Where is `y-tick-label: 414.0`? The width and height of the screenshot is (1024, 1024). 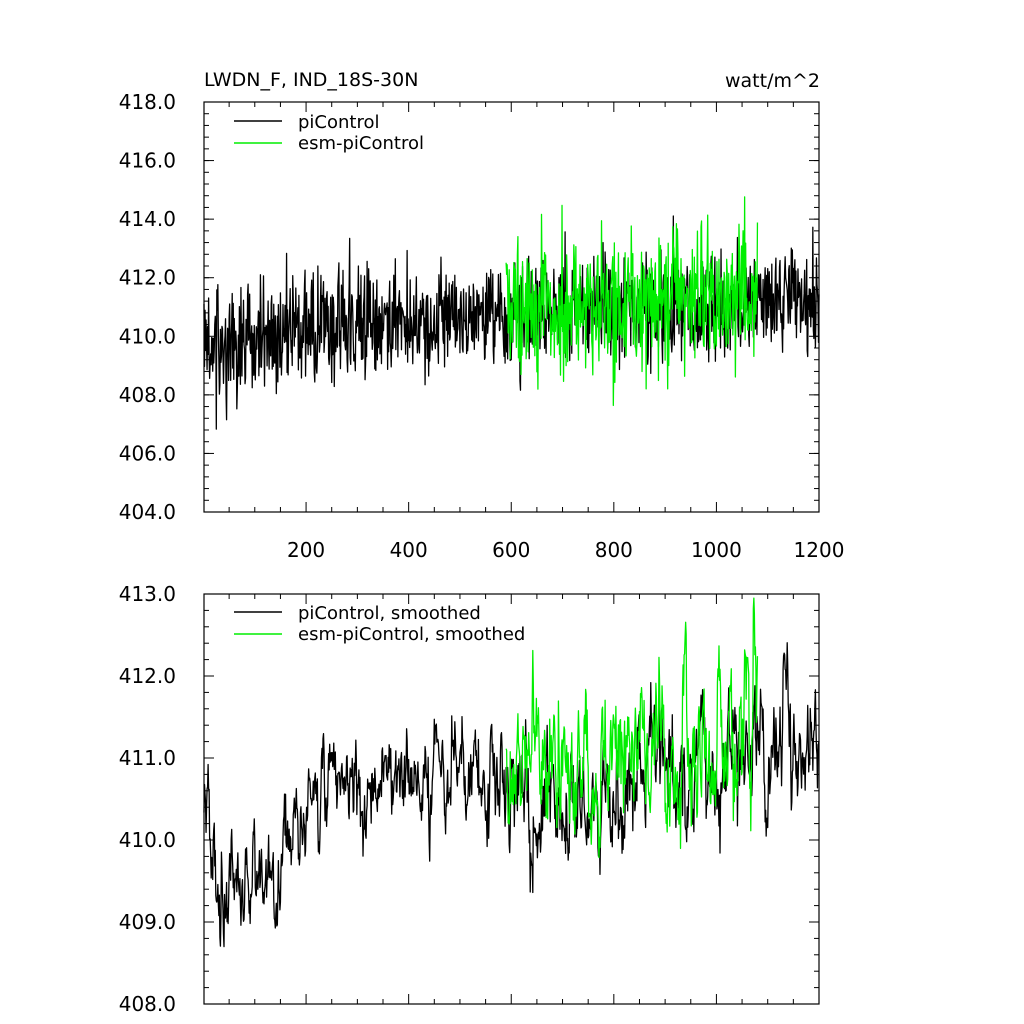
y-tick-label: 414.0 is located at coordinates (147, 219).